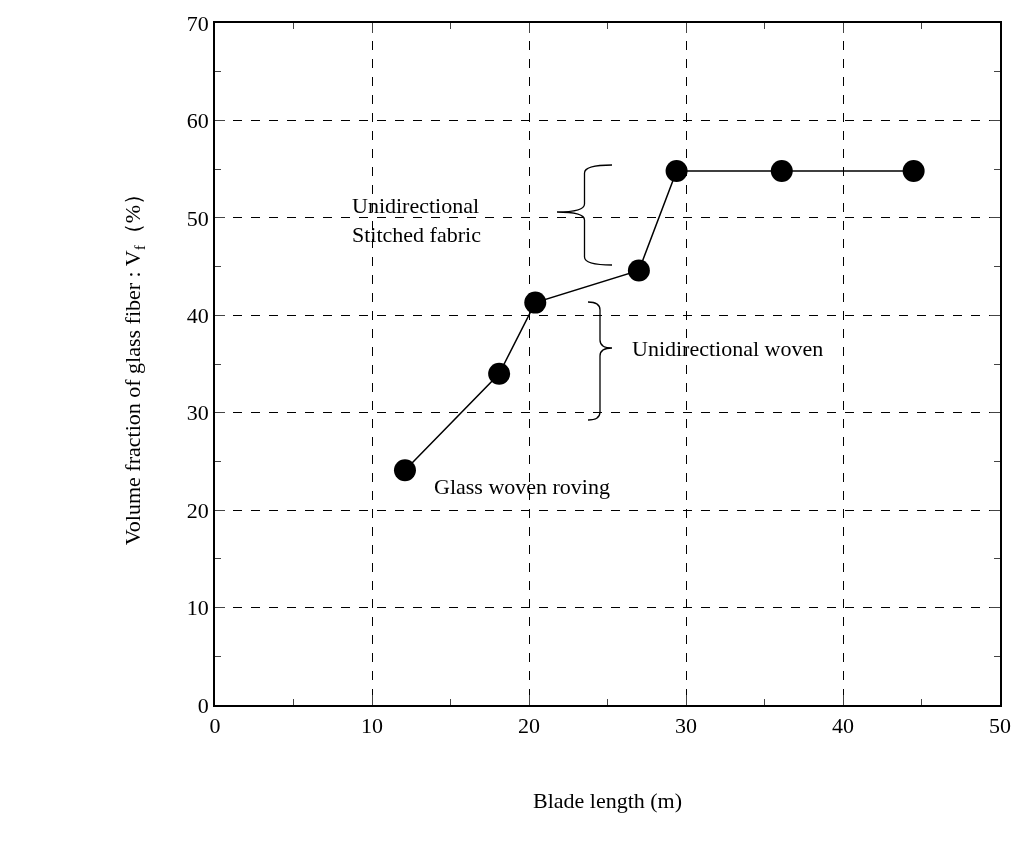 This screenshot has width=1025, height=857. I want to click on x-tick-label: 40, so click(843, 726).